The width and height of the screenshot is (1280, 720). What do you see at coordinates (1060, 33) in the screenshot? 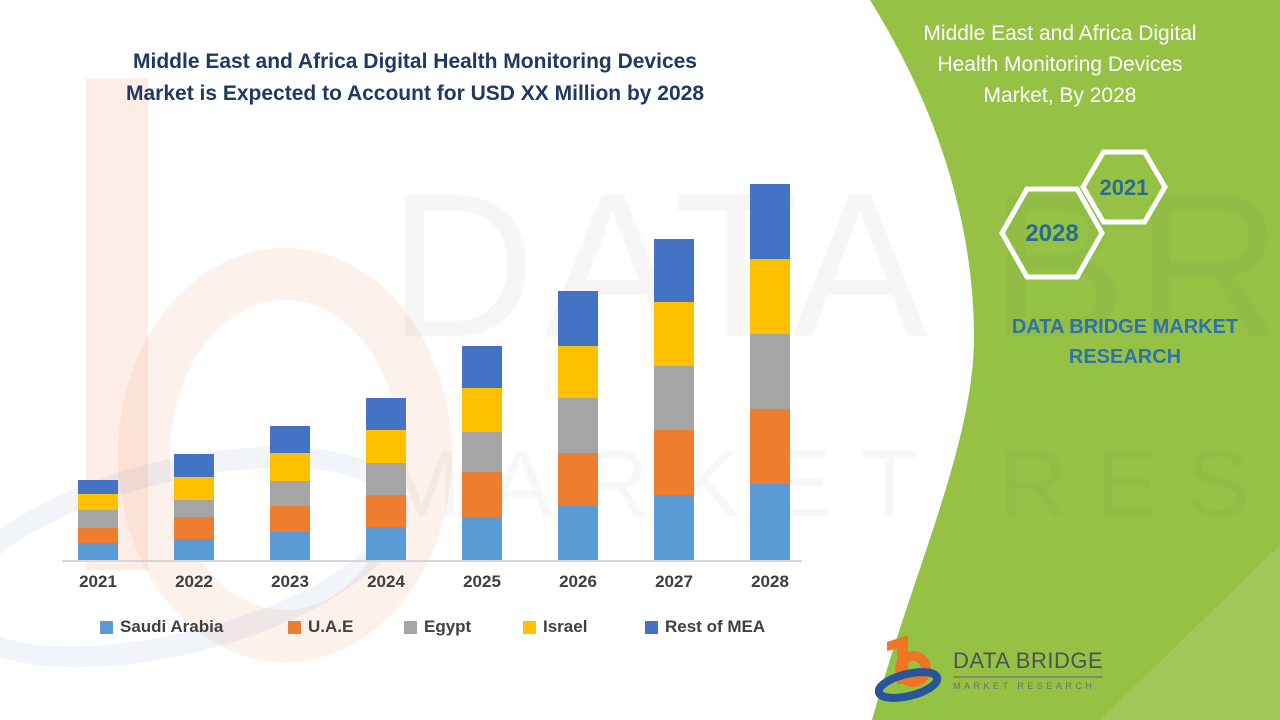
I see `panel-title-line1: Middle East and Africa Digital` at bounding box center [1060, 33].